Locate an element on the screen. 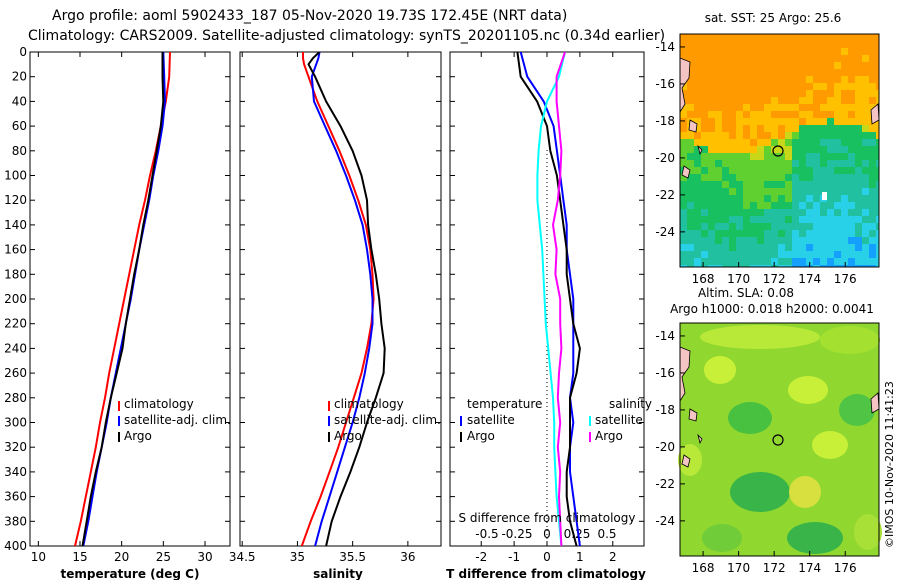 Image resolution: width=900 pixels, height=580 pixels. temperature-lines is located at coordinates (122, 299).